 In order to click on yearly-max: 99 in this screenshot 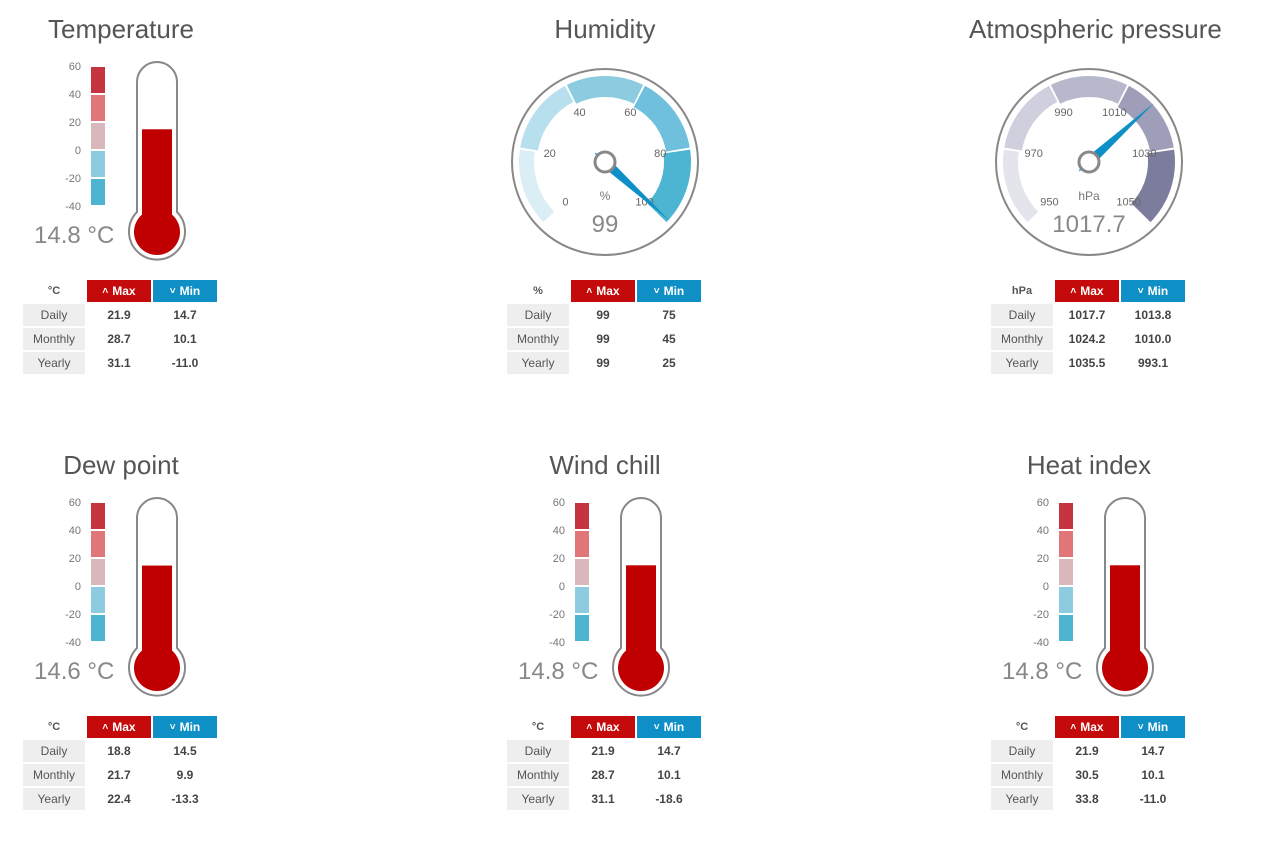, I will do `click(603, 363)`.